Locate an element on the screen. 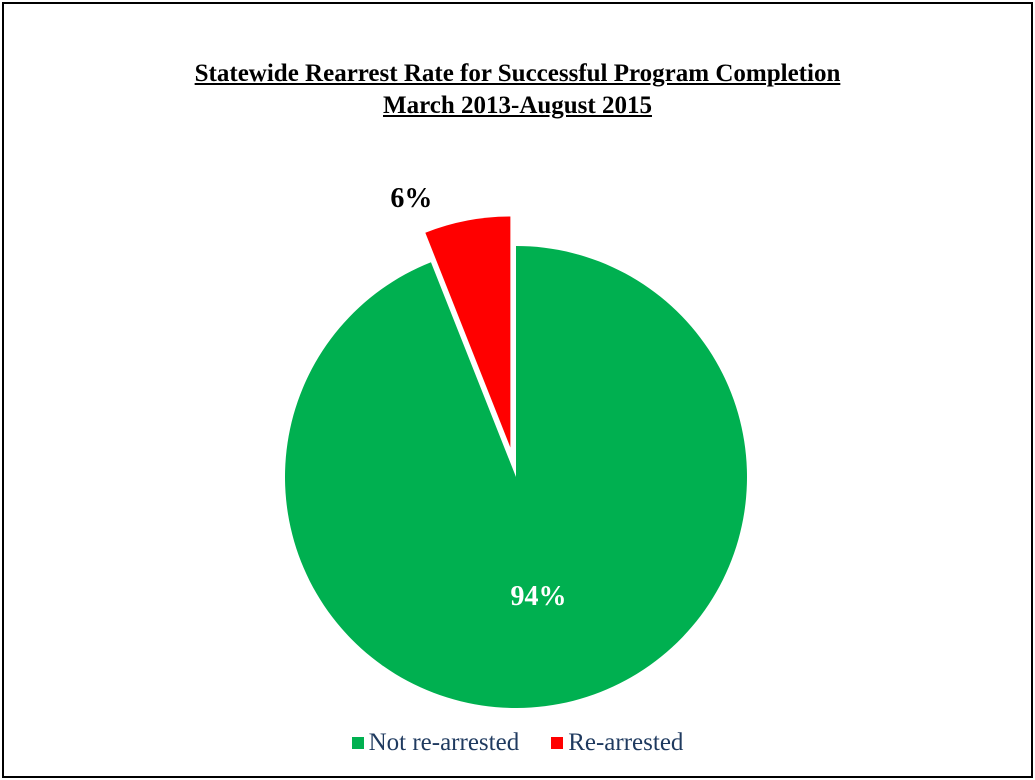 The image size is (1035, 780). legend-item-rearrested: Re-arrested is located at coordinates (617, 743).